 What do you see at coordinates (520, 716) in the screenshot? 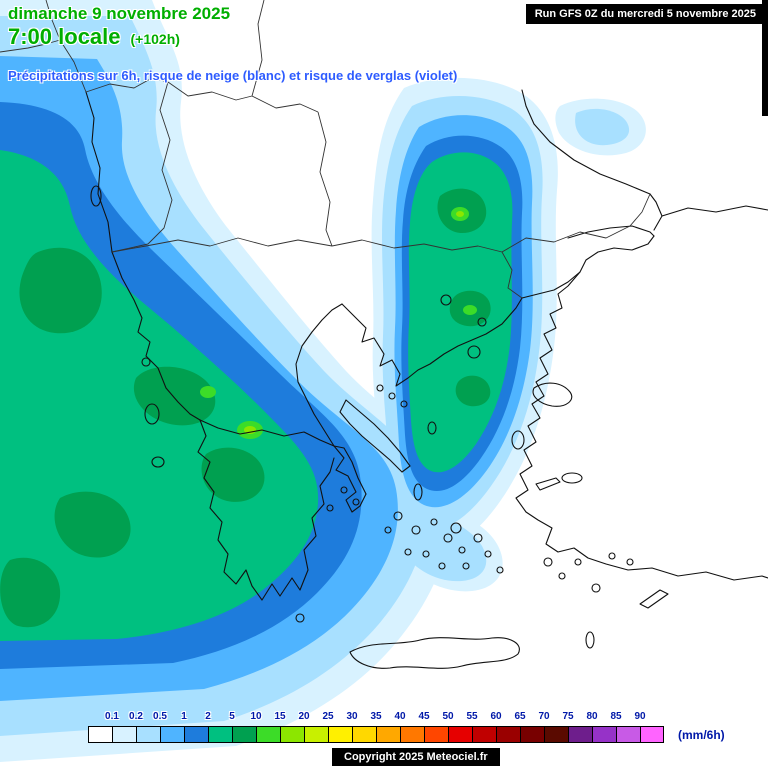
I see `legend-value: 65` at bounding box center [520, 716].